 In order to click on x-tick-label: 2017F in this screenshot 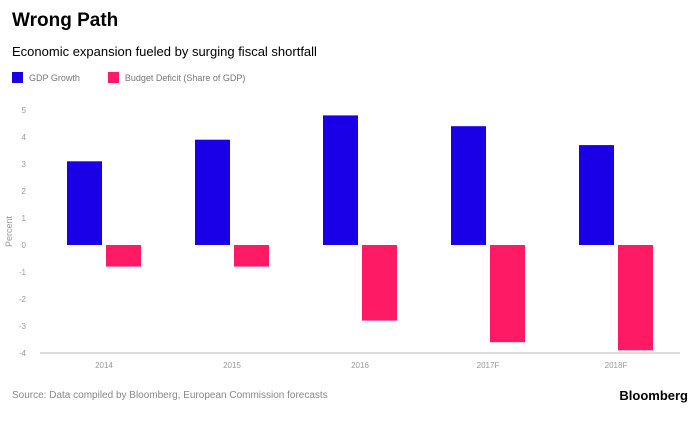, I will do `click(488, 365)`.